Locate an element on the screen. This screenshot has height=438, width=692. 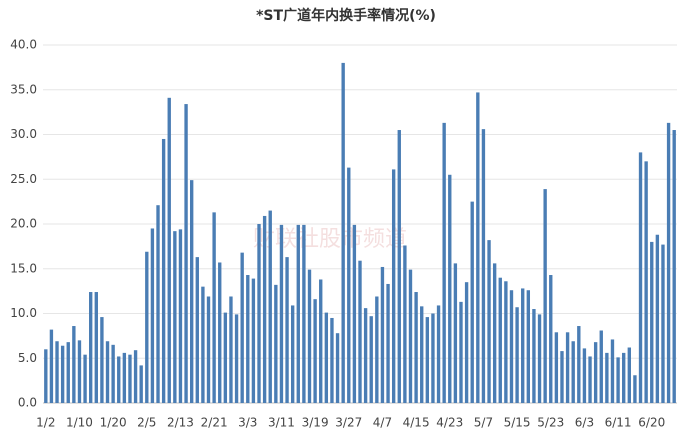
x-tick-label: 4/23 is located at coordinates (449, 423).